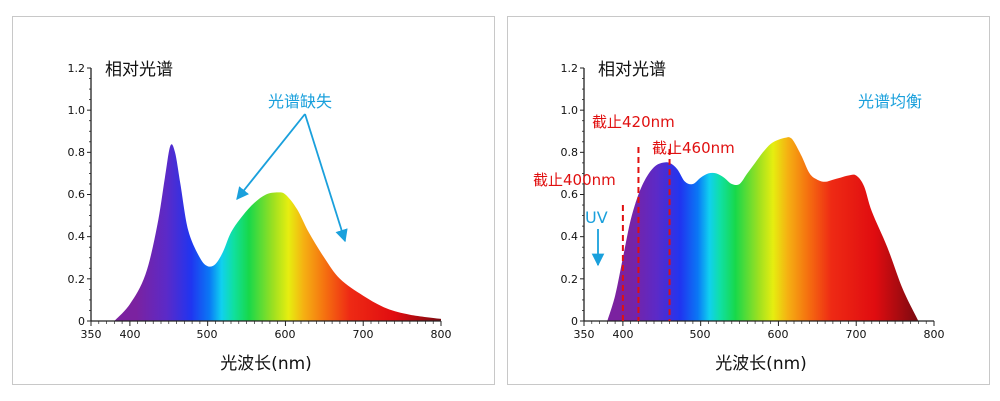 The image size is (1000, 401). What do you see at coordinates (596, 217) in the screenshot?
I see `annotation-uv: UV` at bounding box center [596, 217].